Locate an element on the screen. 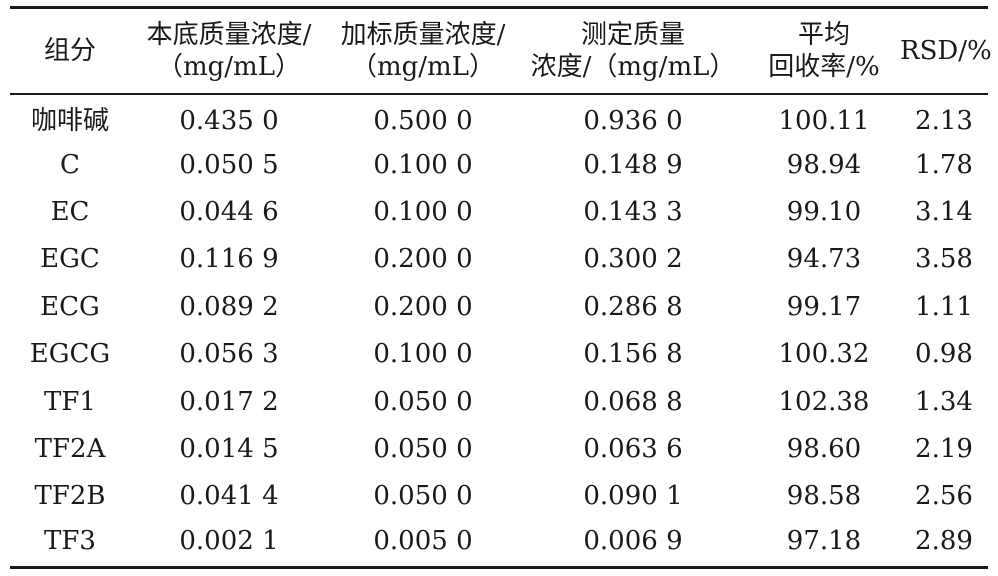  cell-background: 0.041 4 is located at coordinates (229, 496).